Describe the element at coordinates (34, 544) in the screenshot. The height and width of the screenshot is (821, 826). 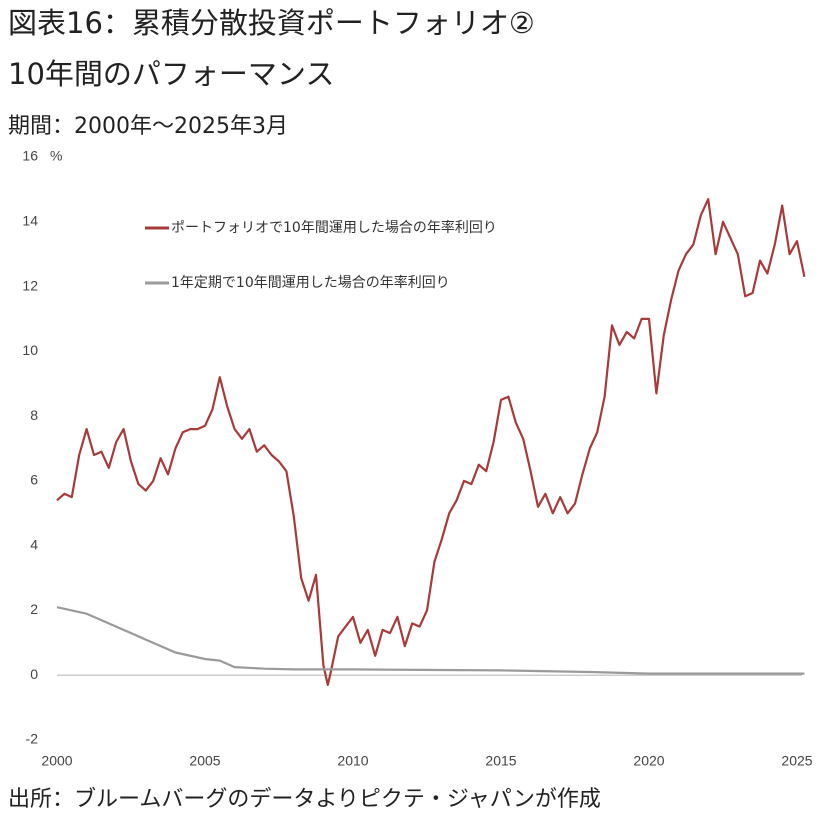
I see `y-tick-label: 4` at that location.